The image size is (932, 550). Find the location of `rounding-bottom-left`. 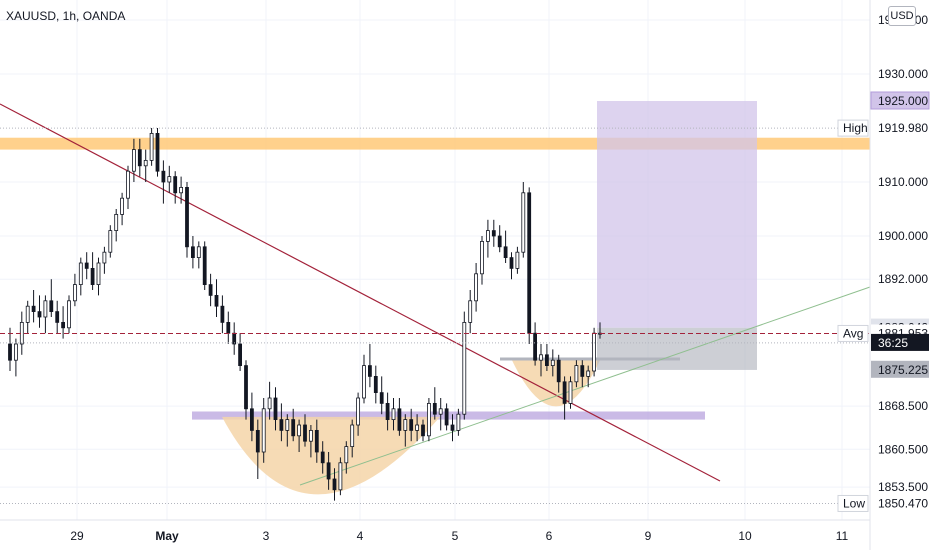

rounding-bottom-left is located at coordinates (331, 455).